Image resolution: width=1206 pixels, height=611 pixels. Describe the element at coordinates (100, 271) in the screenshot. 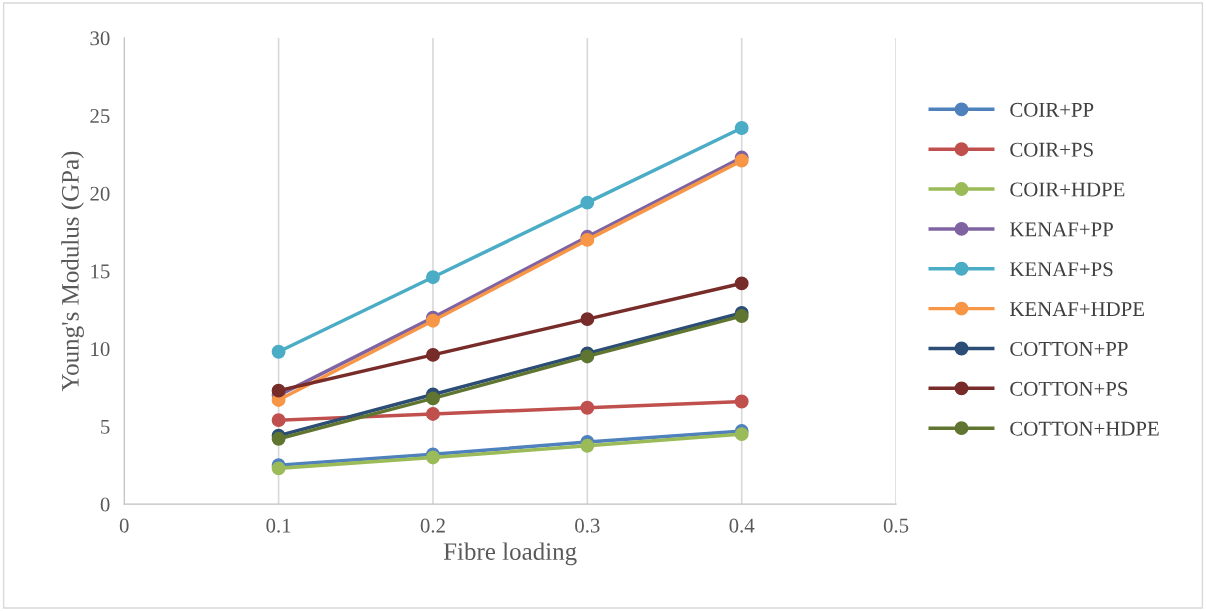

I see `y-tick-label: 15` at that location.